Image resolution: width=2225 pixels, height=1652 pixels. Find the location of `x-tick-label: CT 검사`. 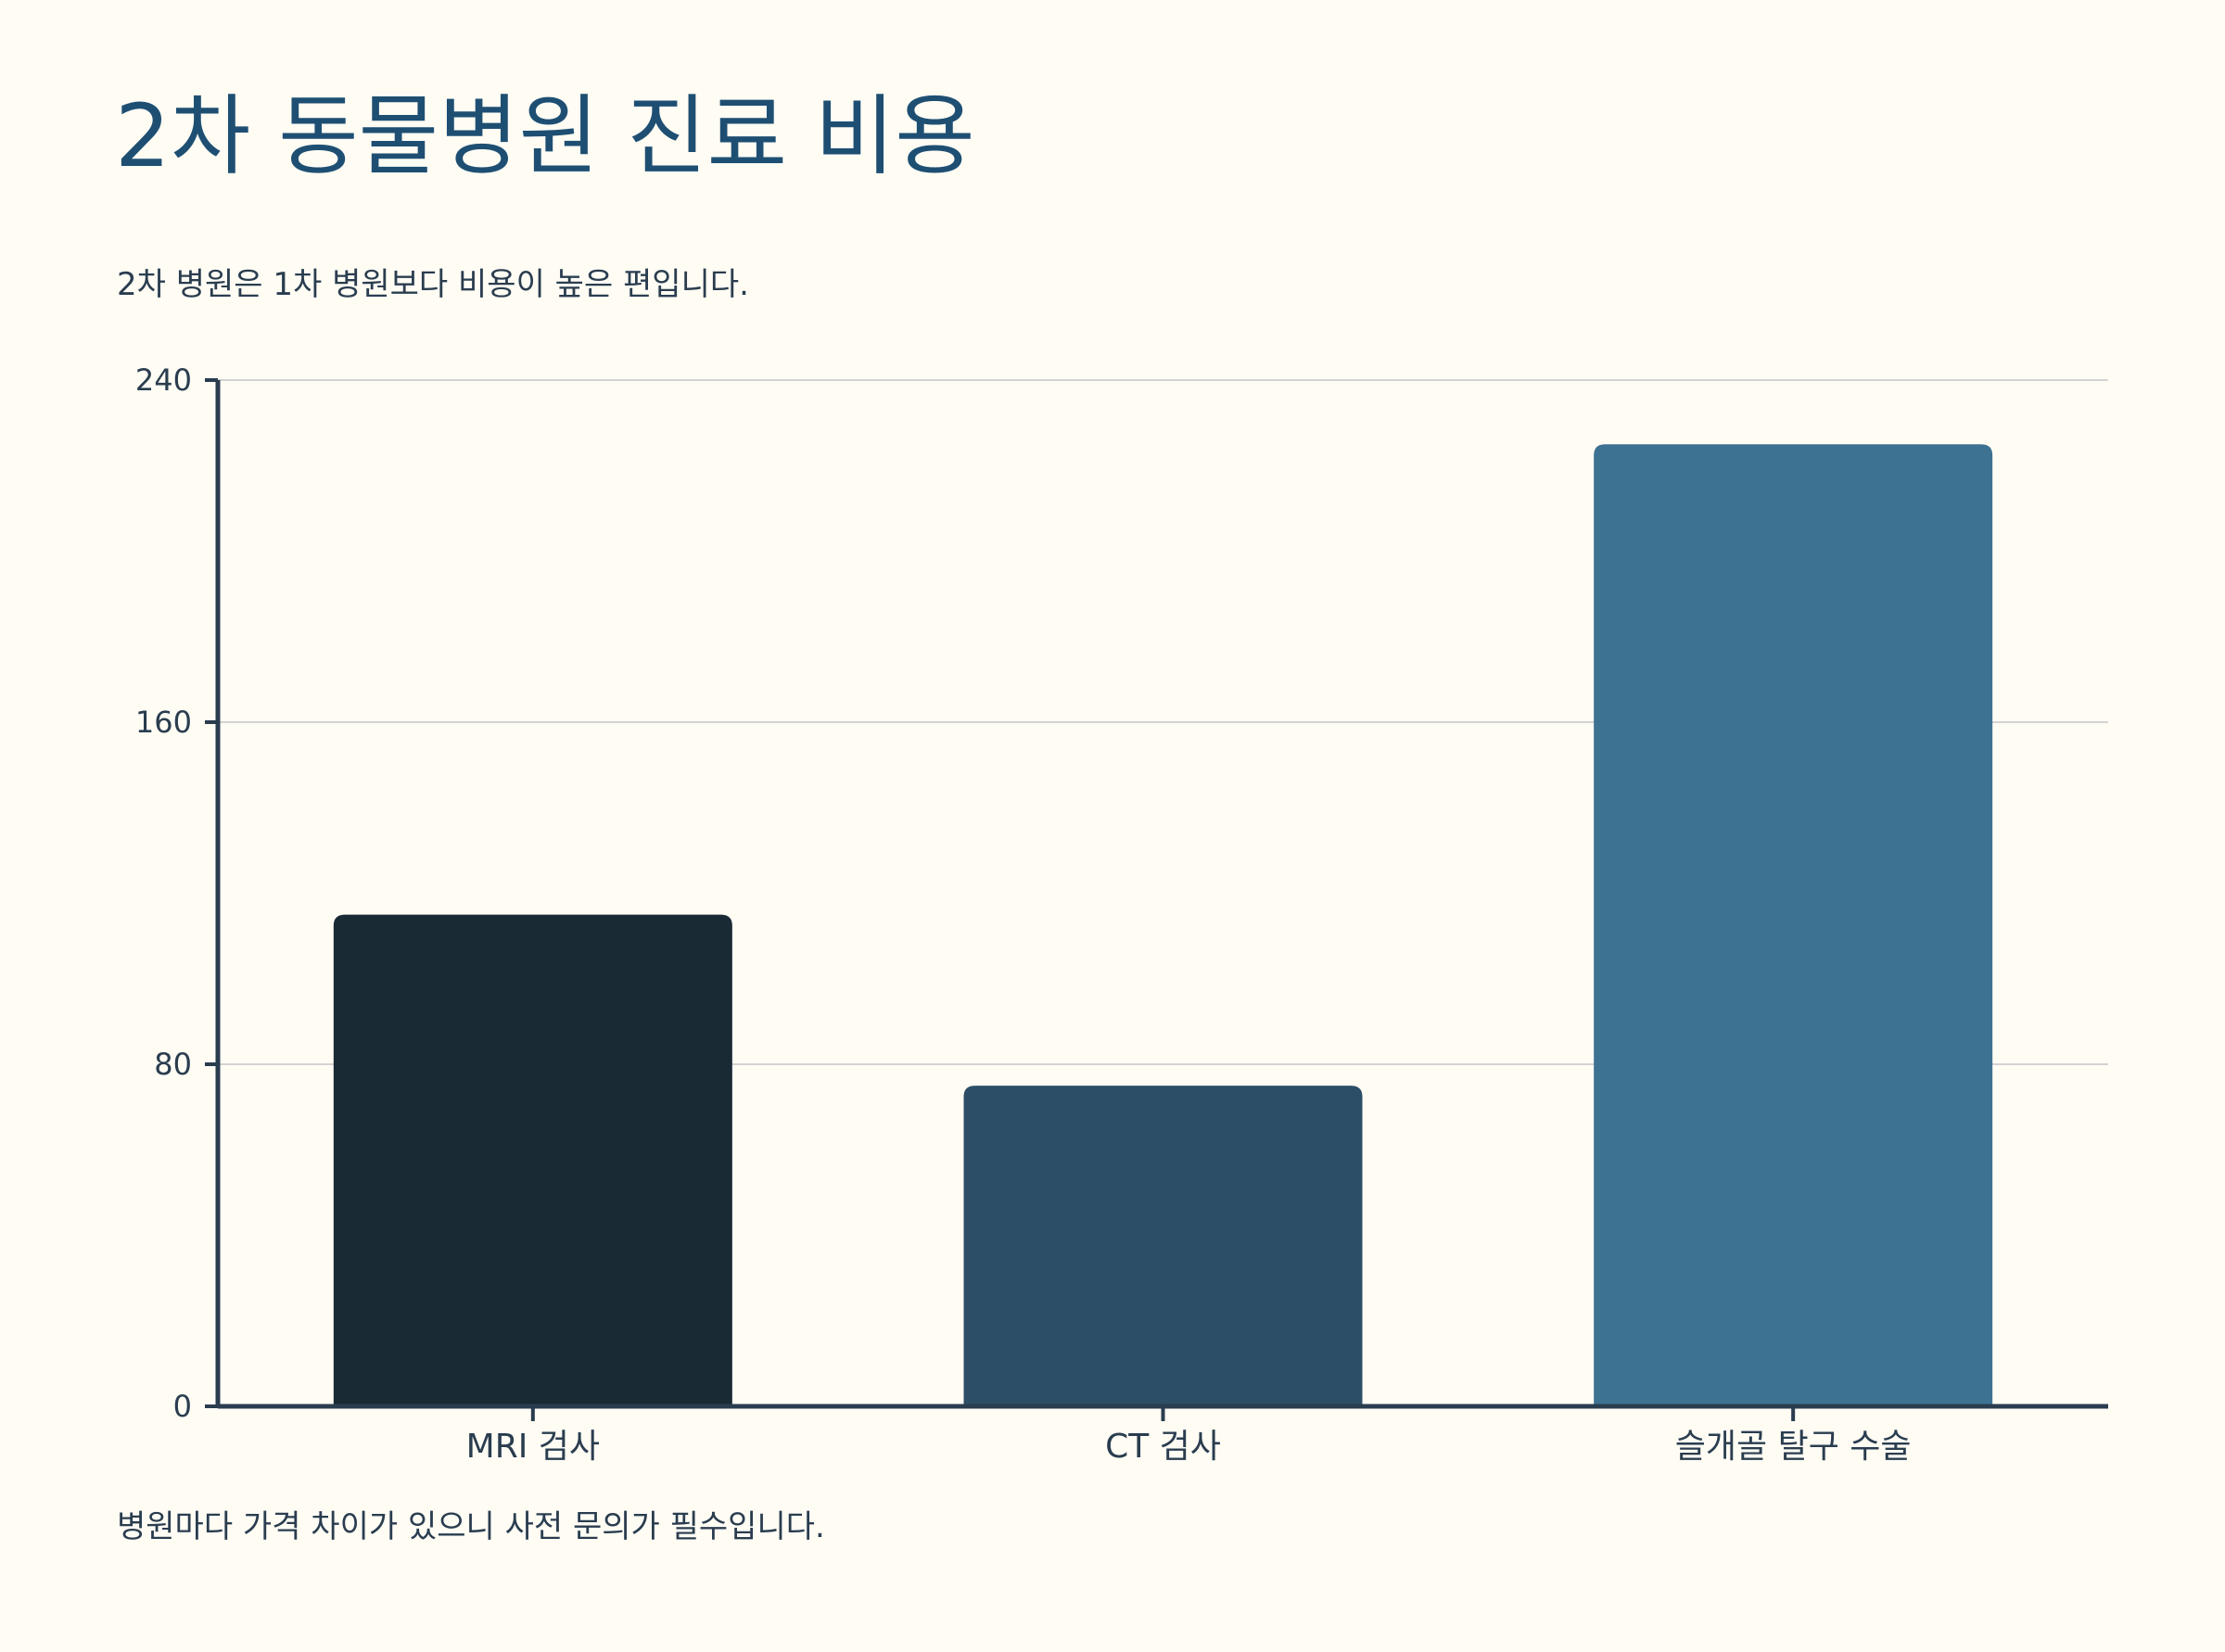

x-tick-label: CT 검사 is located at coordinates (1163, 1447).